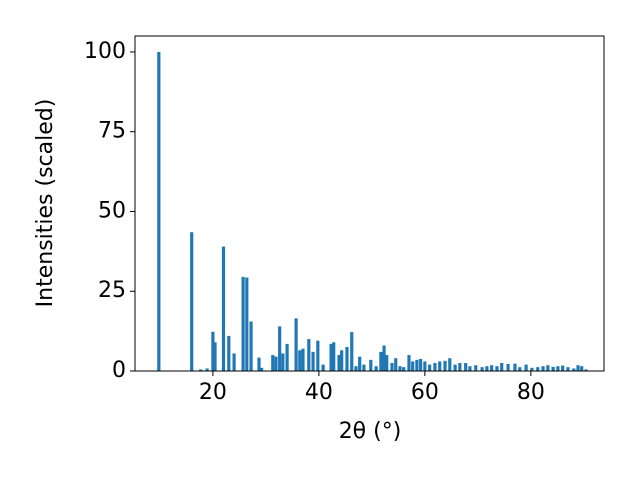 The image size is (640, 480). What do you see at coordinates (119, 370) in the screenshot?
I see `y-tick-label: 0` at bounding box center [119, 370].